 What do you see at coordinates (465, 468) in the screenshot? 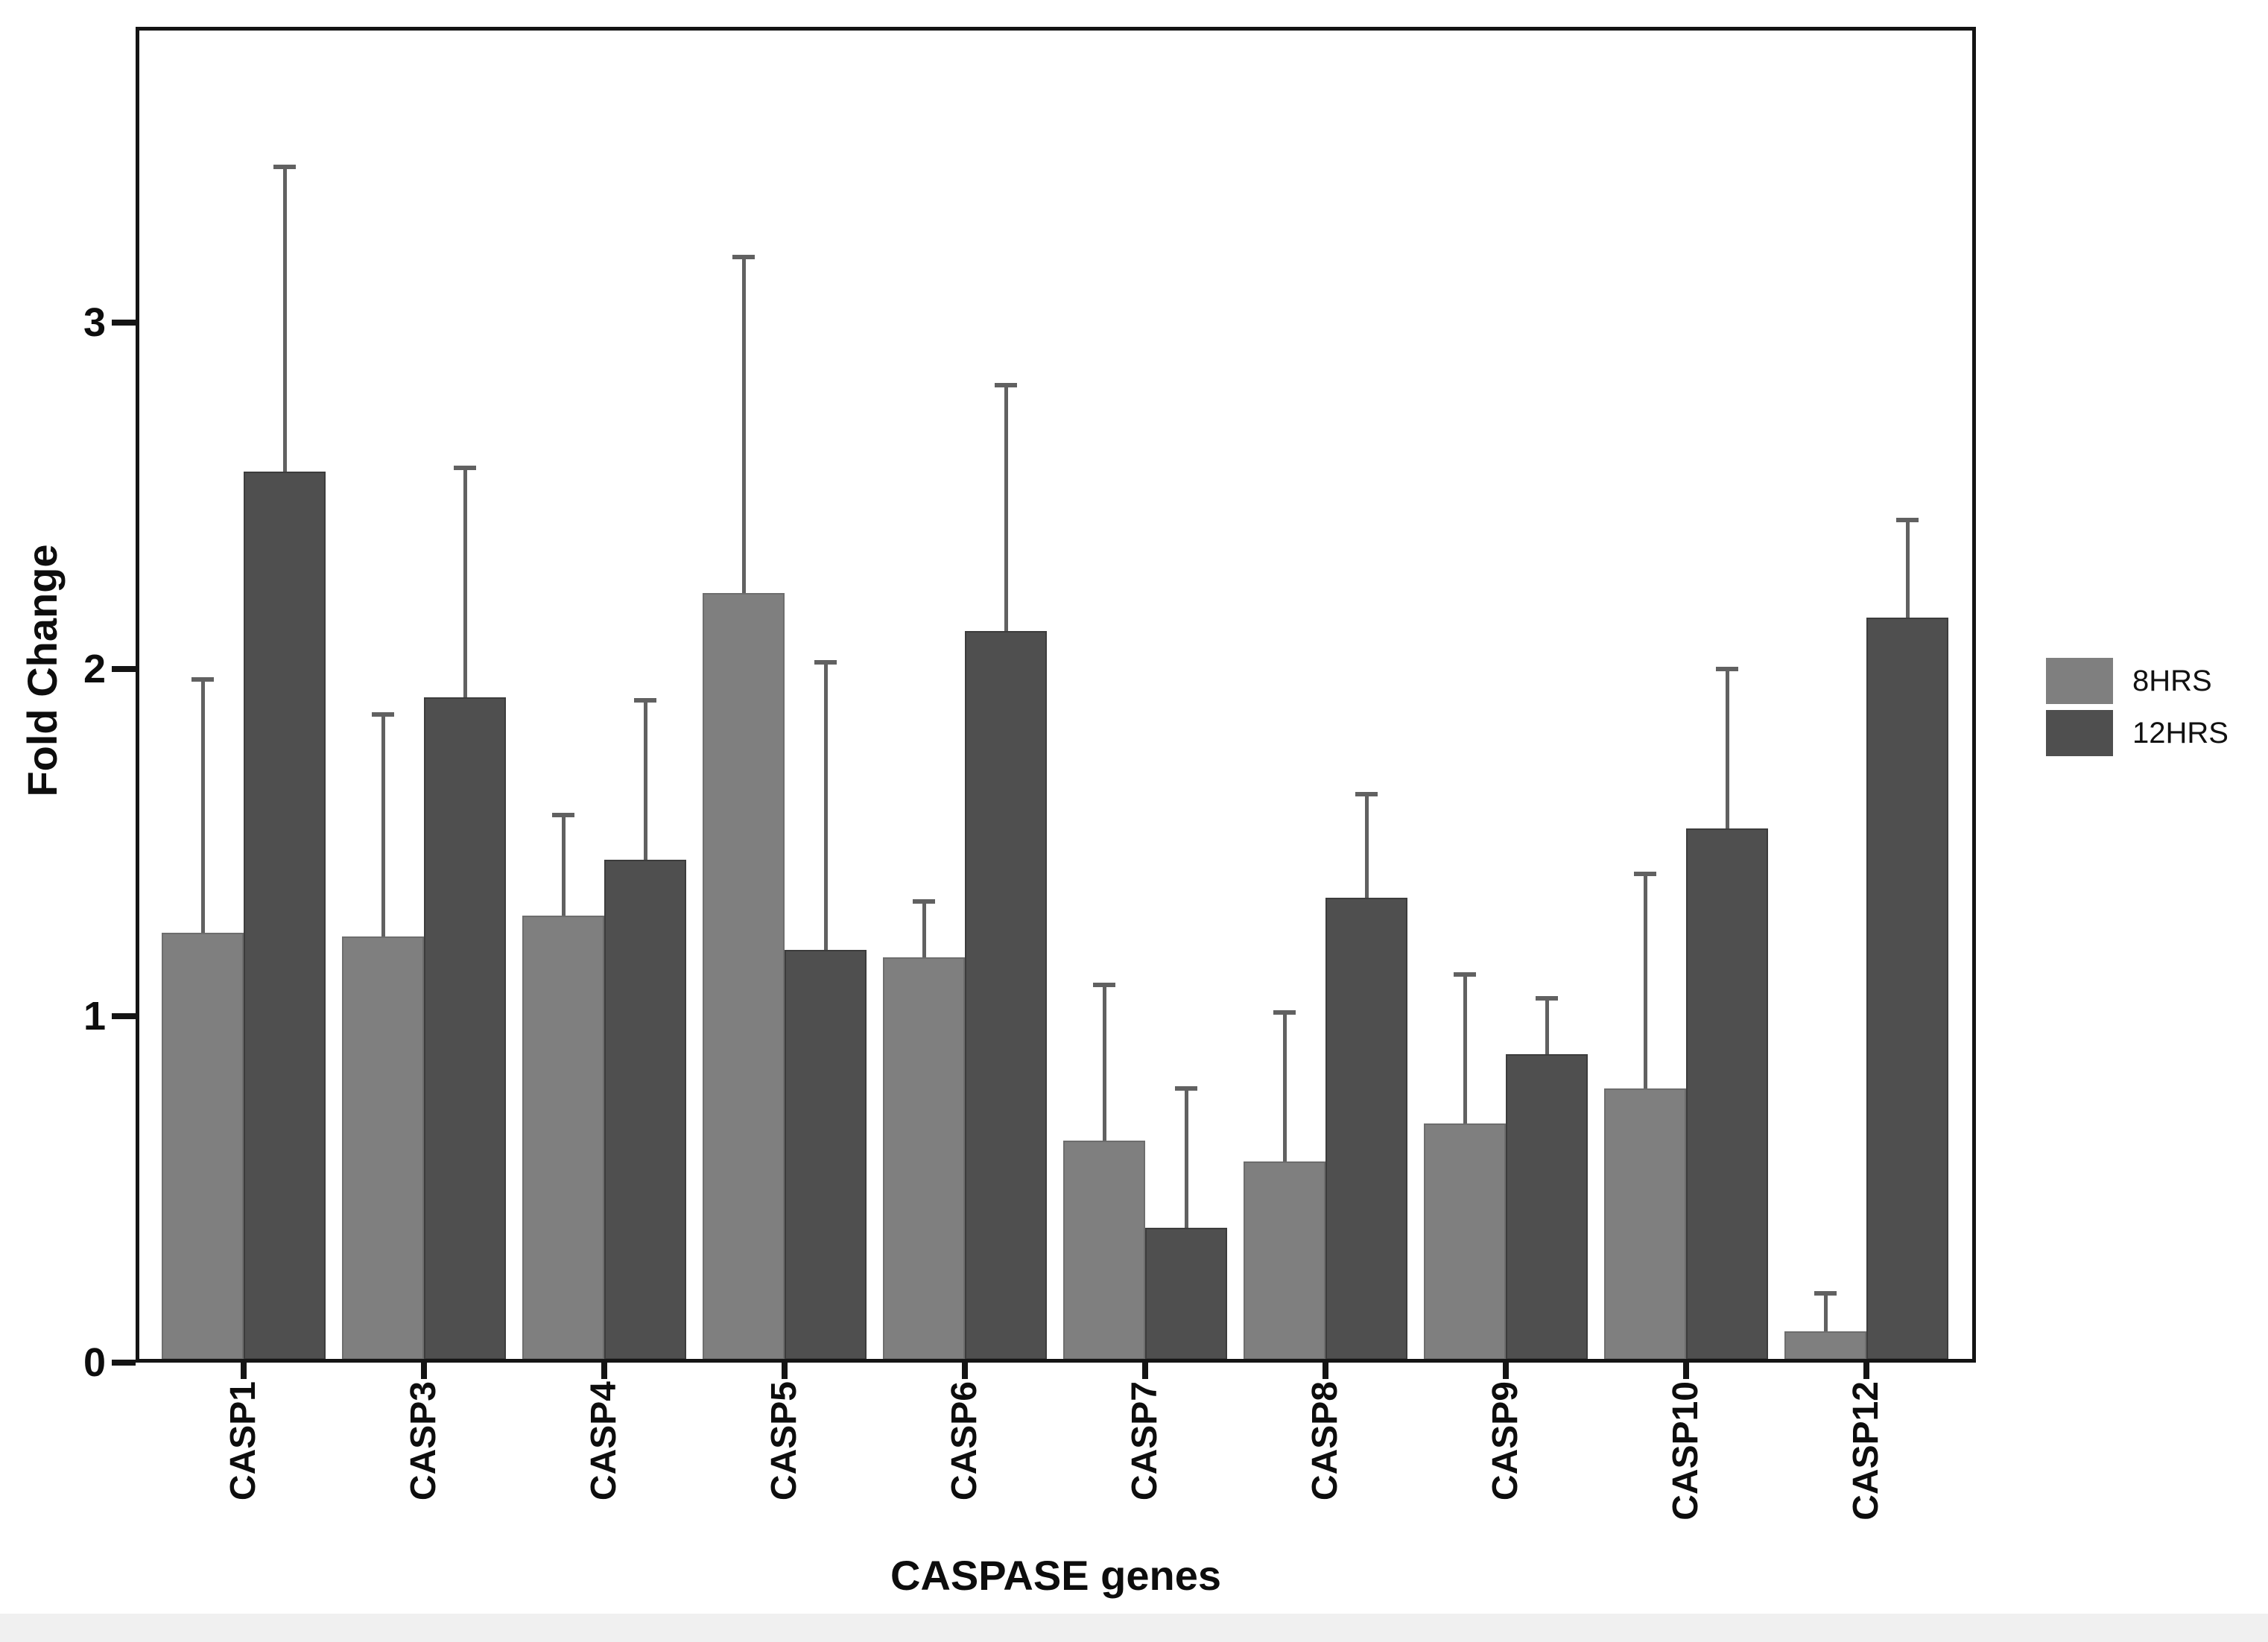
I see `error-bar-cap-12hrs-casp3` at bounding box center [465, 468].